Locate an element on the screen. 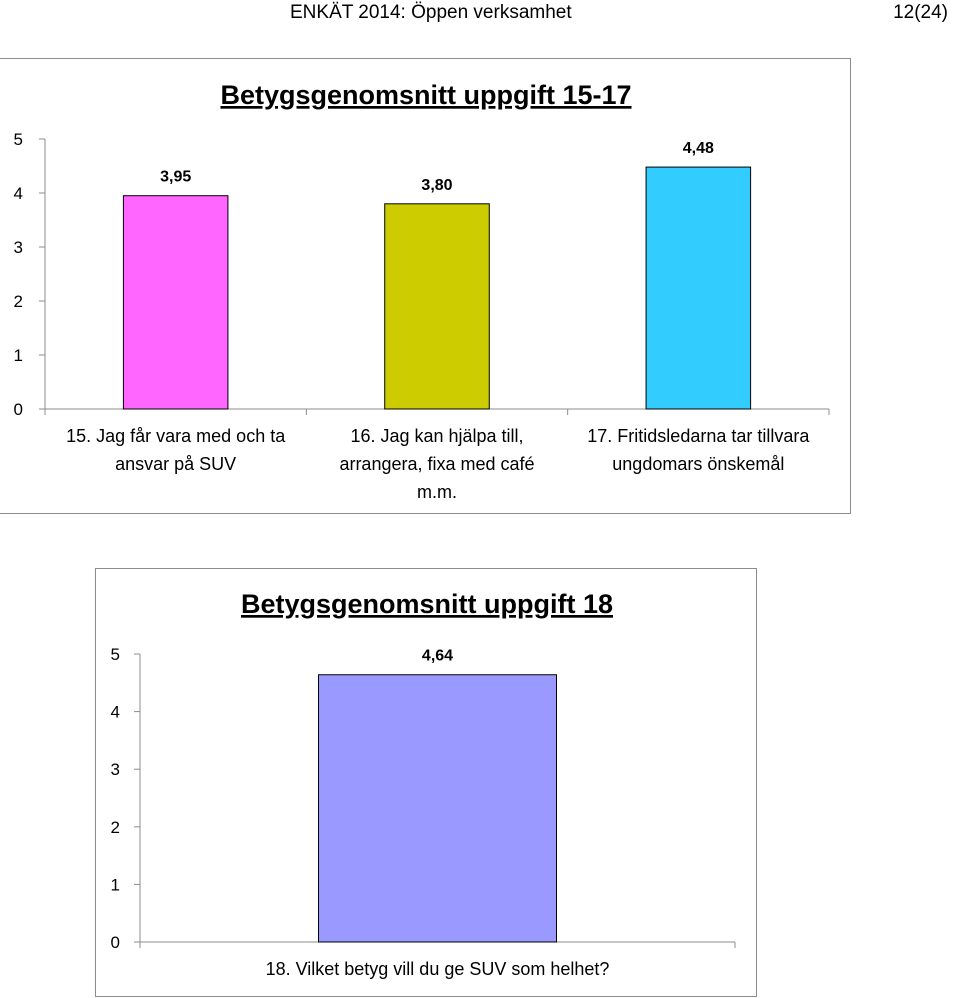 The width and height of the screenshot is (960, 998). category-label: ansvar på SUV is located at coordinates (175, 464).